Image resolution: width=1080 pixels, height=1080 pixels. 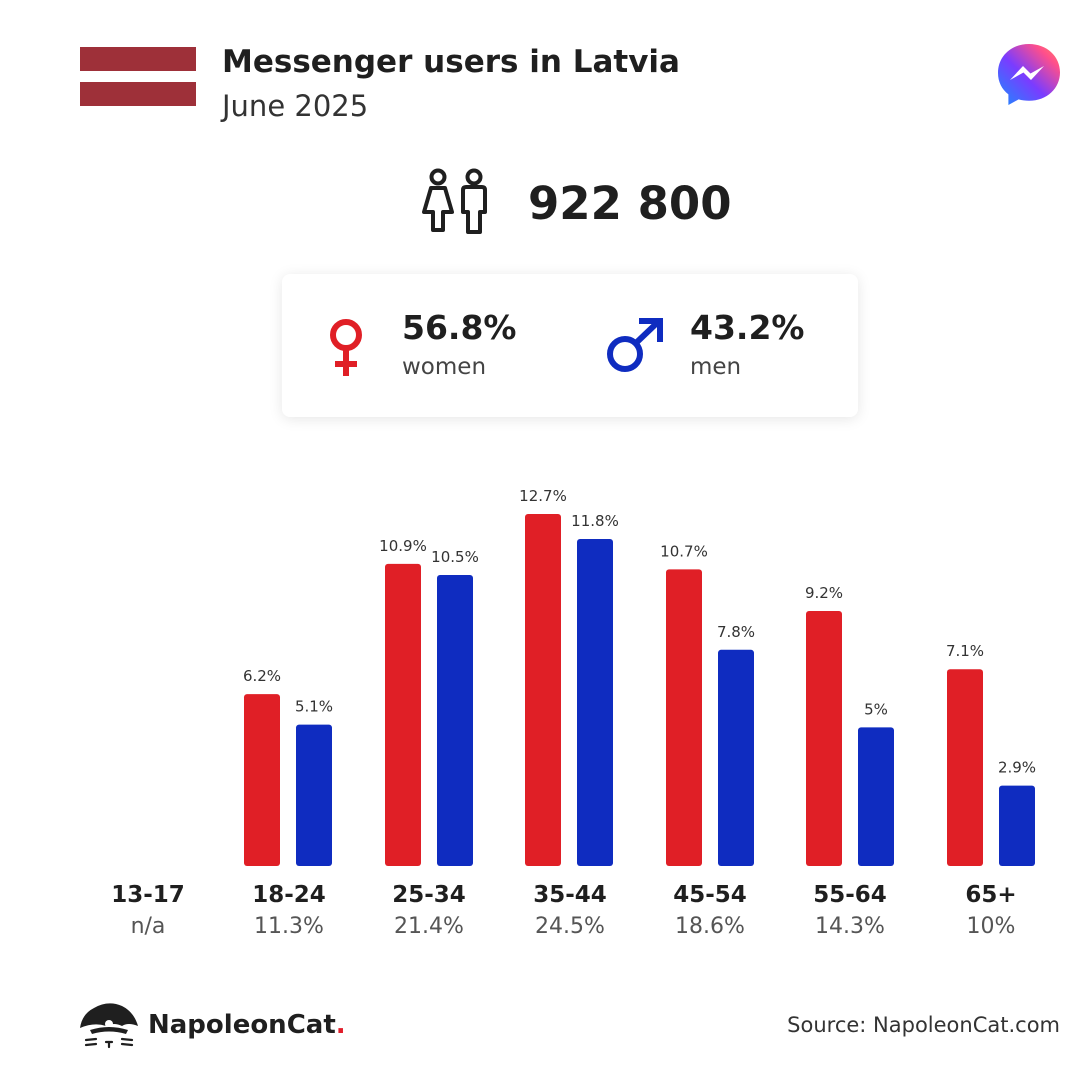 I want to click on age-group-share: 21.4%, so click(x=429, y=926).